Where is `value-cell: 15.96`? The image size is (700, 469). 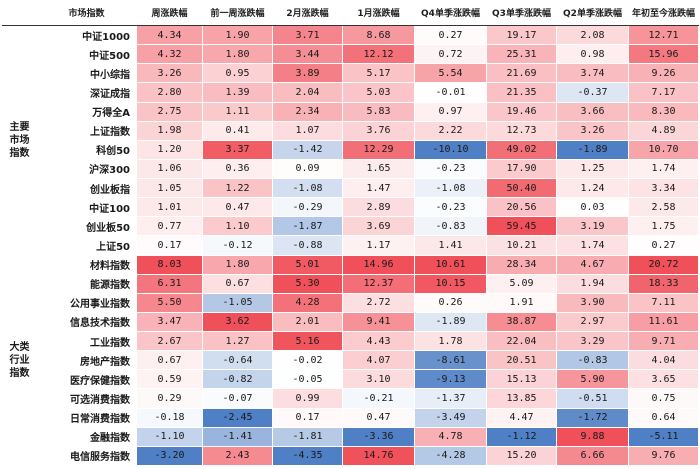
value-cell: 15.96 is located at coordinates (663, 54).